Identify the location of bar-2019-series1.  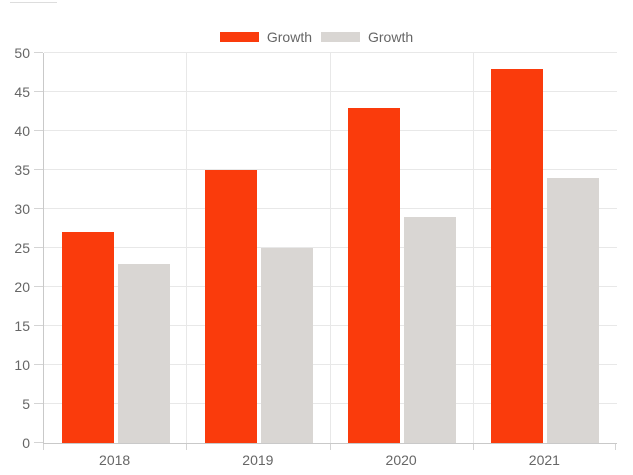
(230, 306).